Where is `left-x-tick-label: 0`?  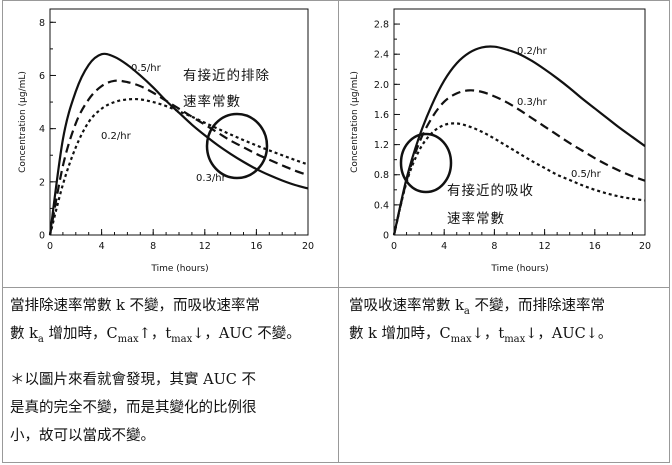
left-x-tick-label: 0 is located at coordinates (50, 246).